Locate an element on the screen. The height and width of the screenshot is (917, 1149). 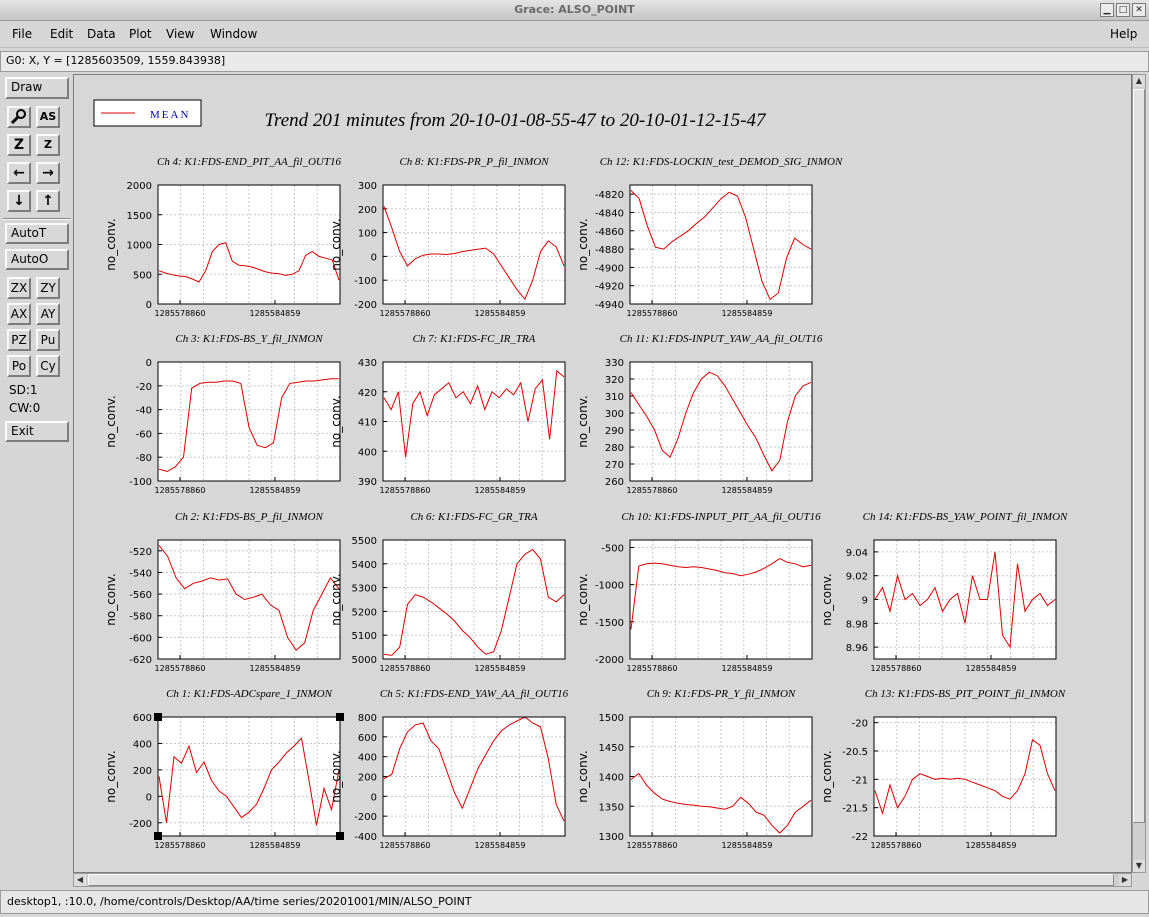
po-button: Po is located at coordinates (19, 366).